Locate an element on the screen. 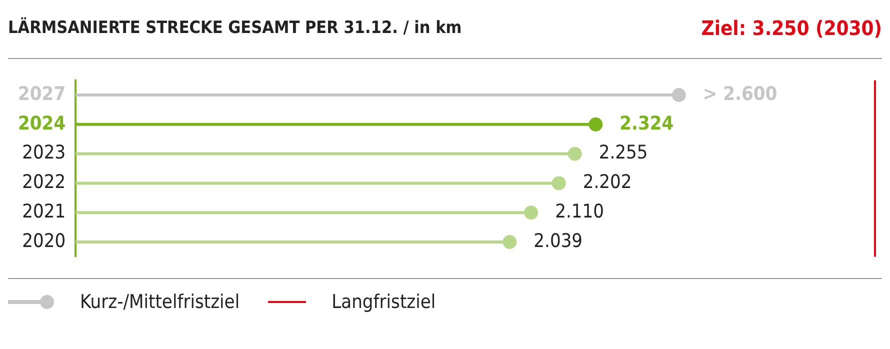  y-tick-label: 2027 is located at coordinates (42, 93).